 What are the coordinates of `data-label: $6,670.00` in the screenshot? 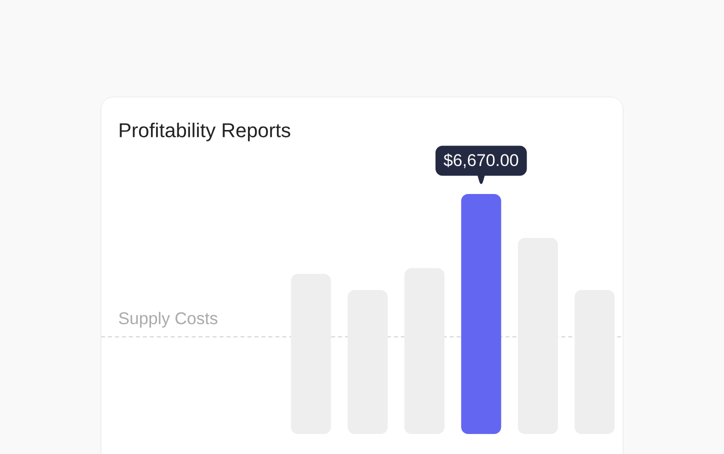 It's located at (481, 160).